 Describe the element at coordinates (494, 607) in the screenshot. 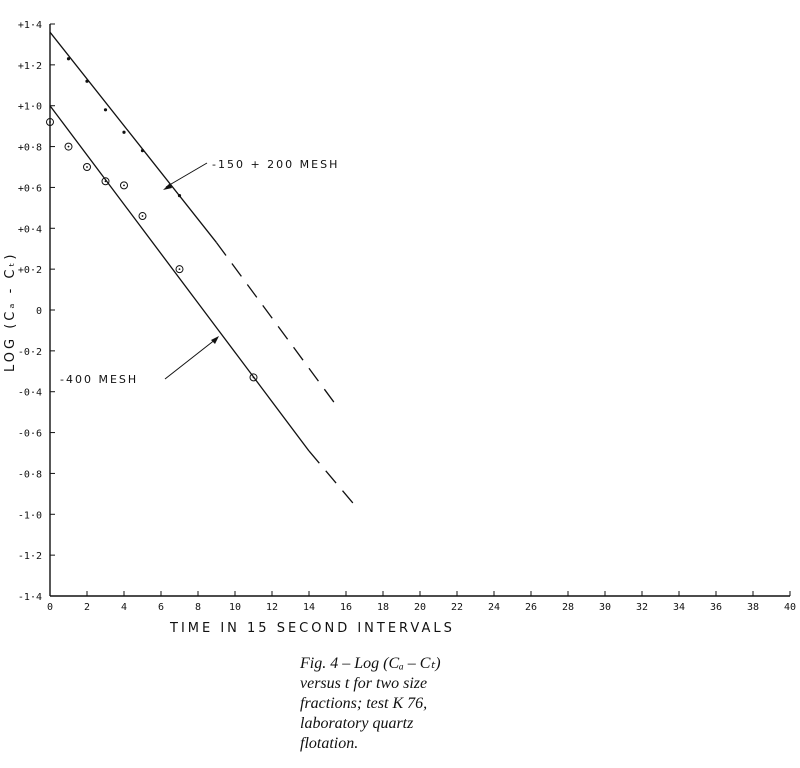

I see `x-tick-label: 24` at that location.